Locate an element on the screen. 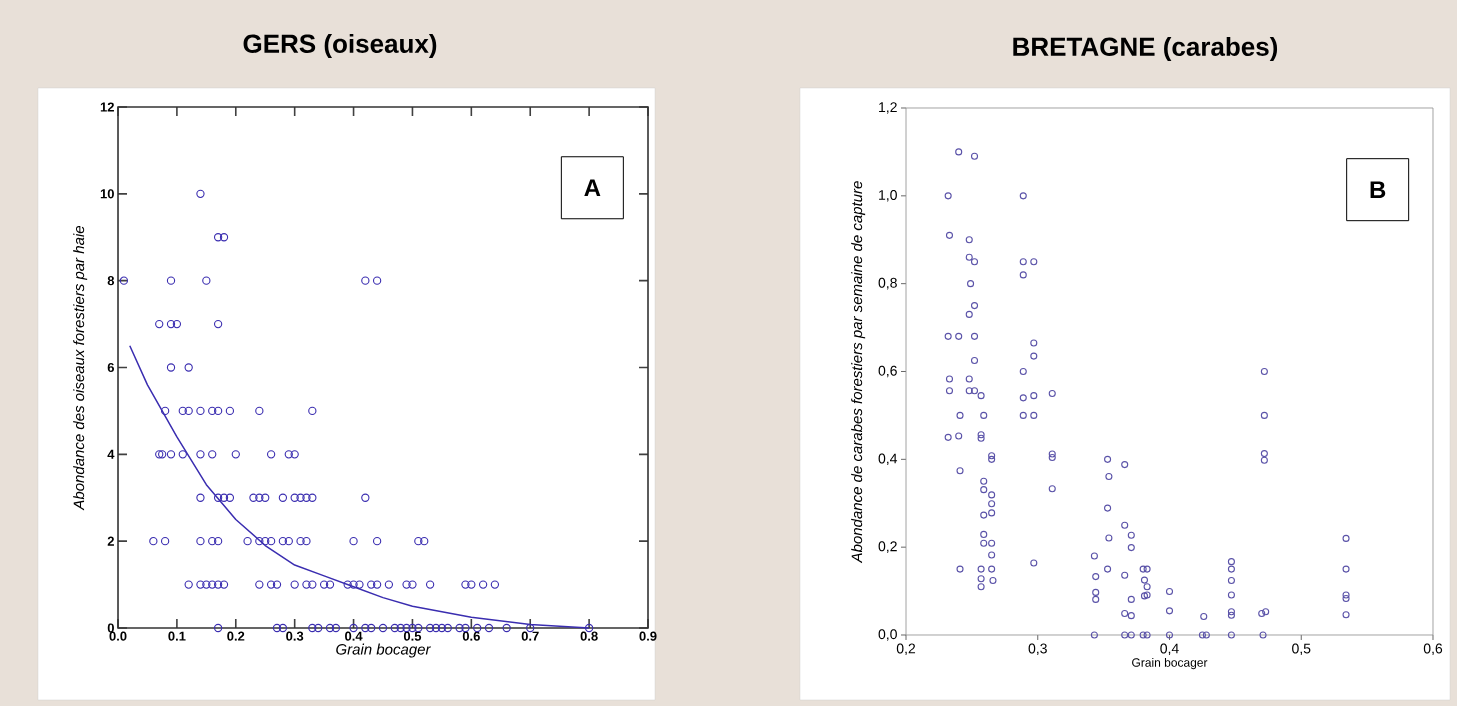 The height and width of the screenshot is (706, 1457). y-tick-label: 1,0 is located at coordinates (888, 196).